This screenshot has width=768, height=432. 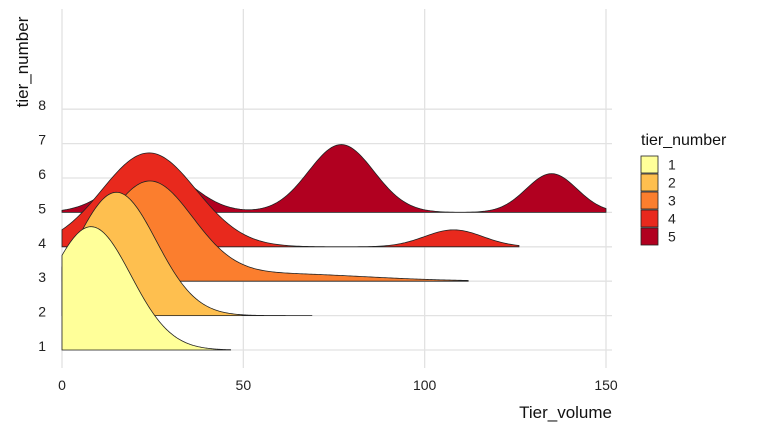 I want to click on legend-label-5: 5, so click(x=672, y=237).